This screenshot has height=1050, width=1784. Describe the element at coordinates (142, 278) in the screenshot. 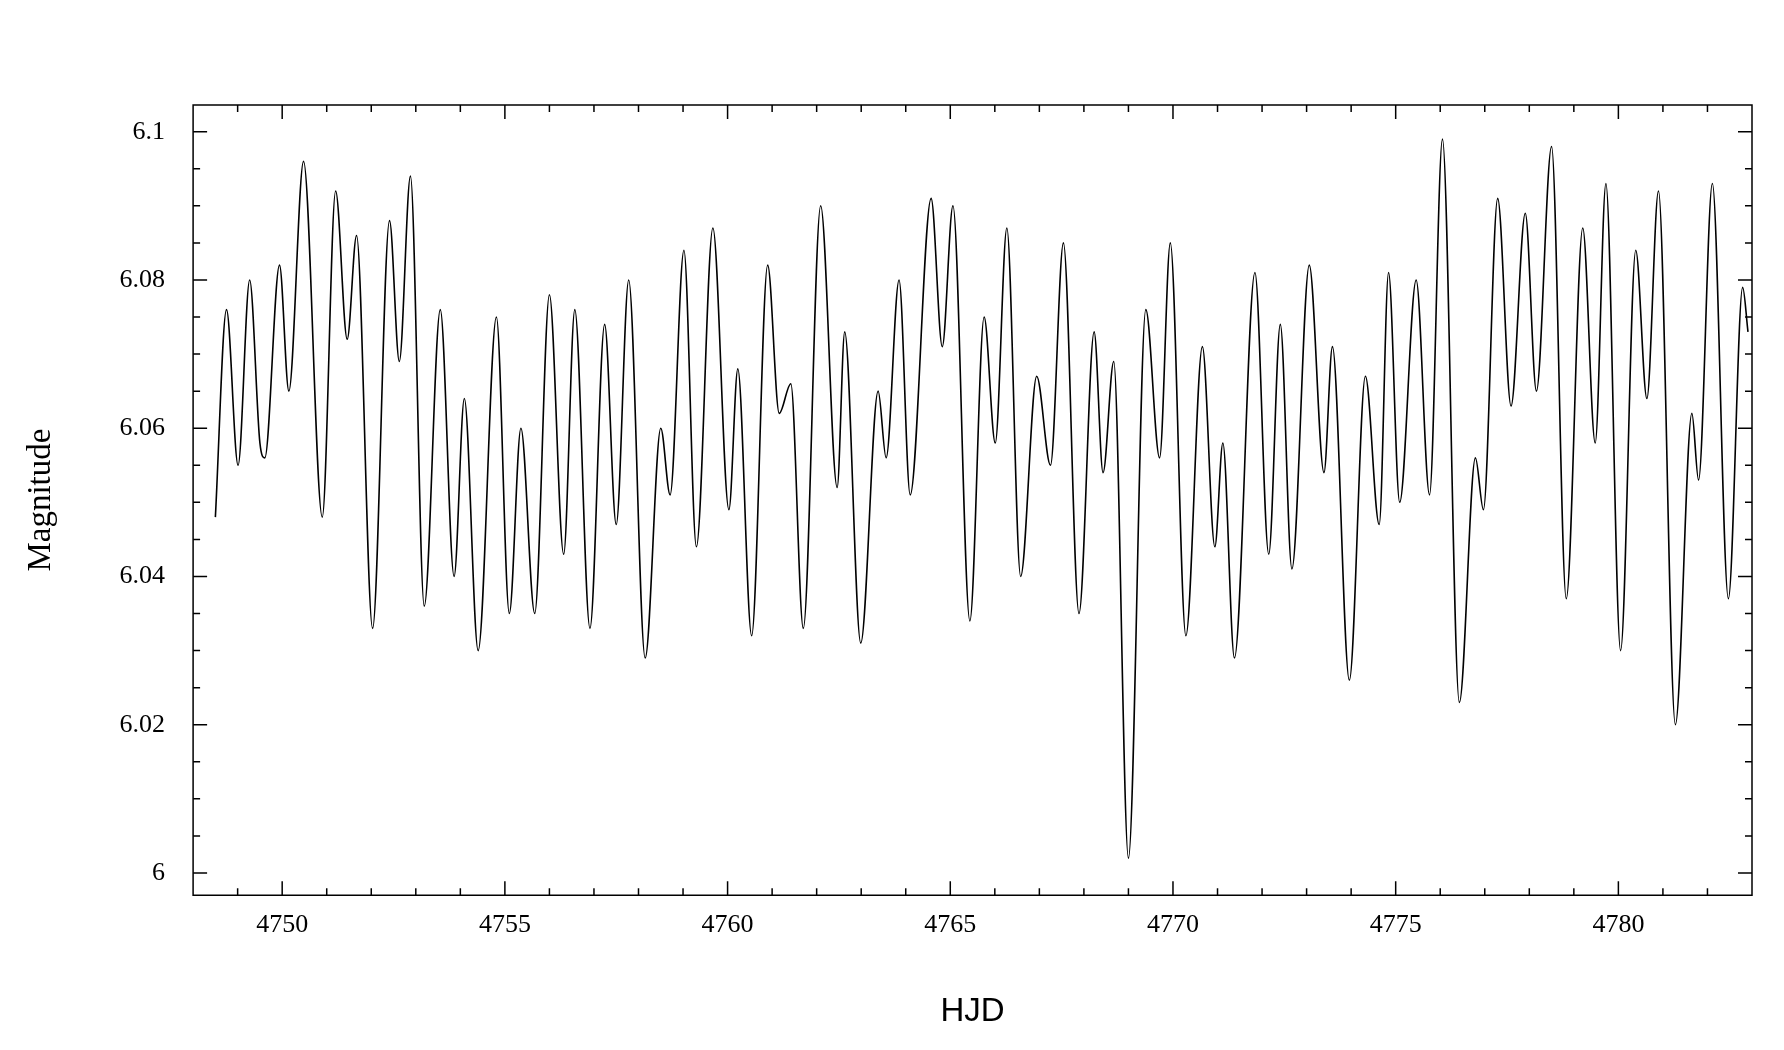

I see `y-tick-label: 6.08` at that location.